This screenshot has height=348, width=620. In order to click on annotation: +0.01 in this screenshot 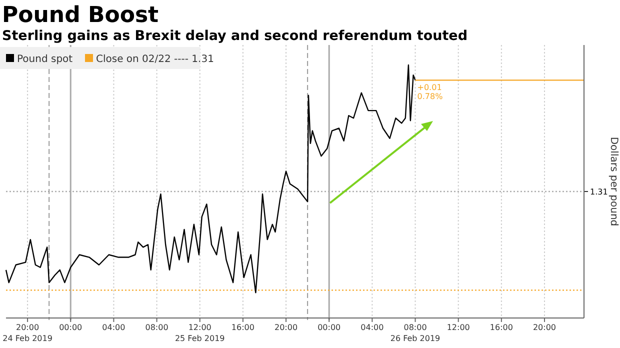, I will do `click(429, 87)`.